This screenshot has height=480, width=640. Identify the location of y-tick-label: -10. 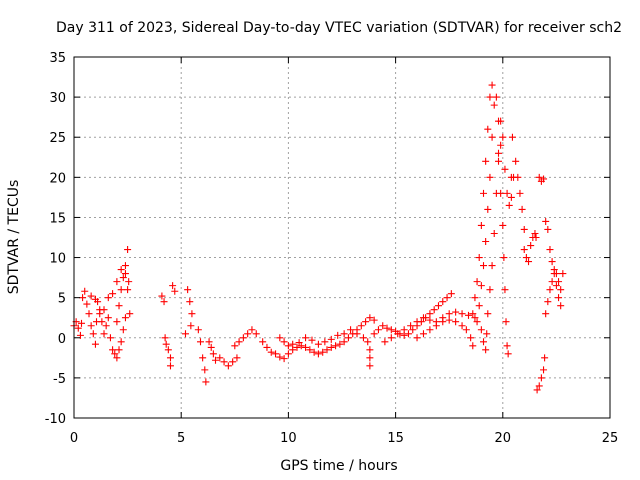
(55, 419).